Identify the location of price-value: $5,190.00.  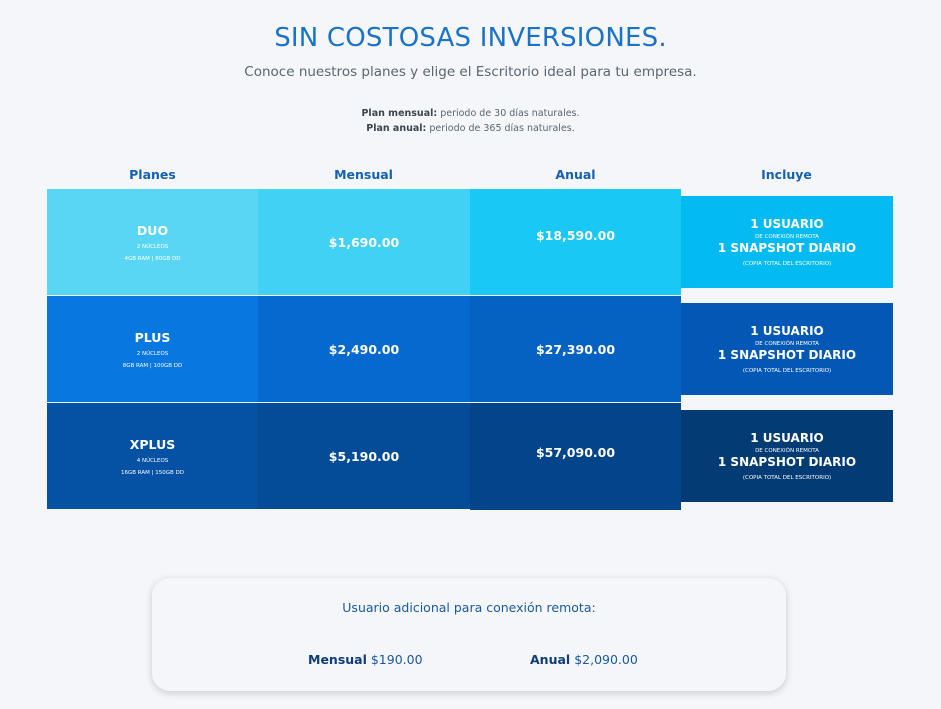
(364, 456).